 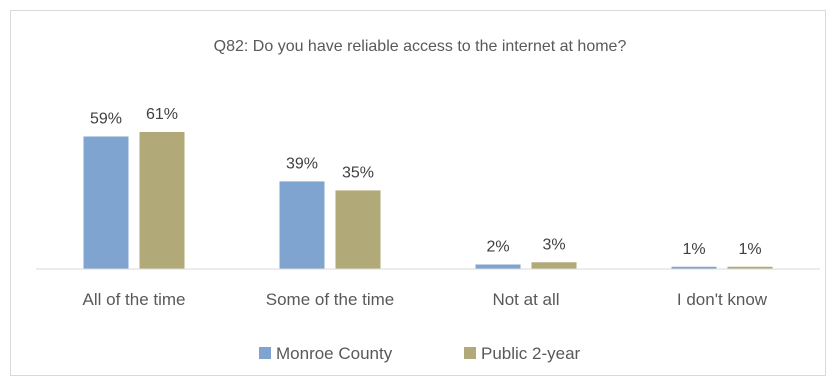 I want to click on data-label: 39%, so click(x=302, y=163).